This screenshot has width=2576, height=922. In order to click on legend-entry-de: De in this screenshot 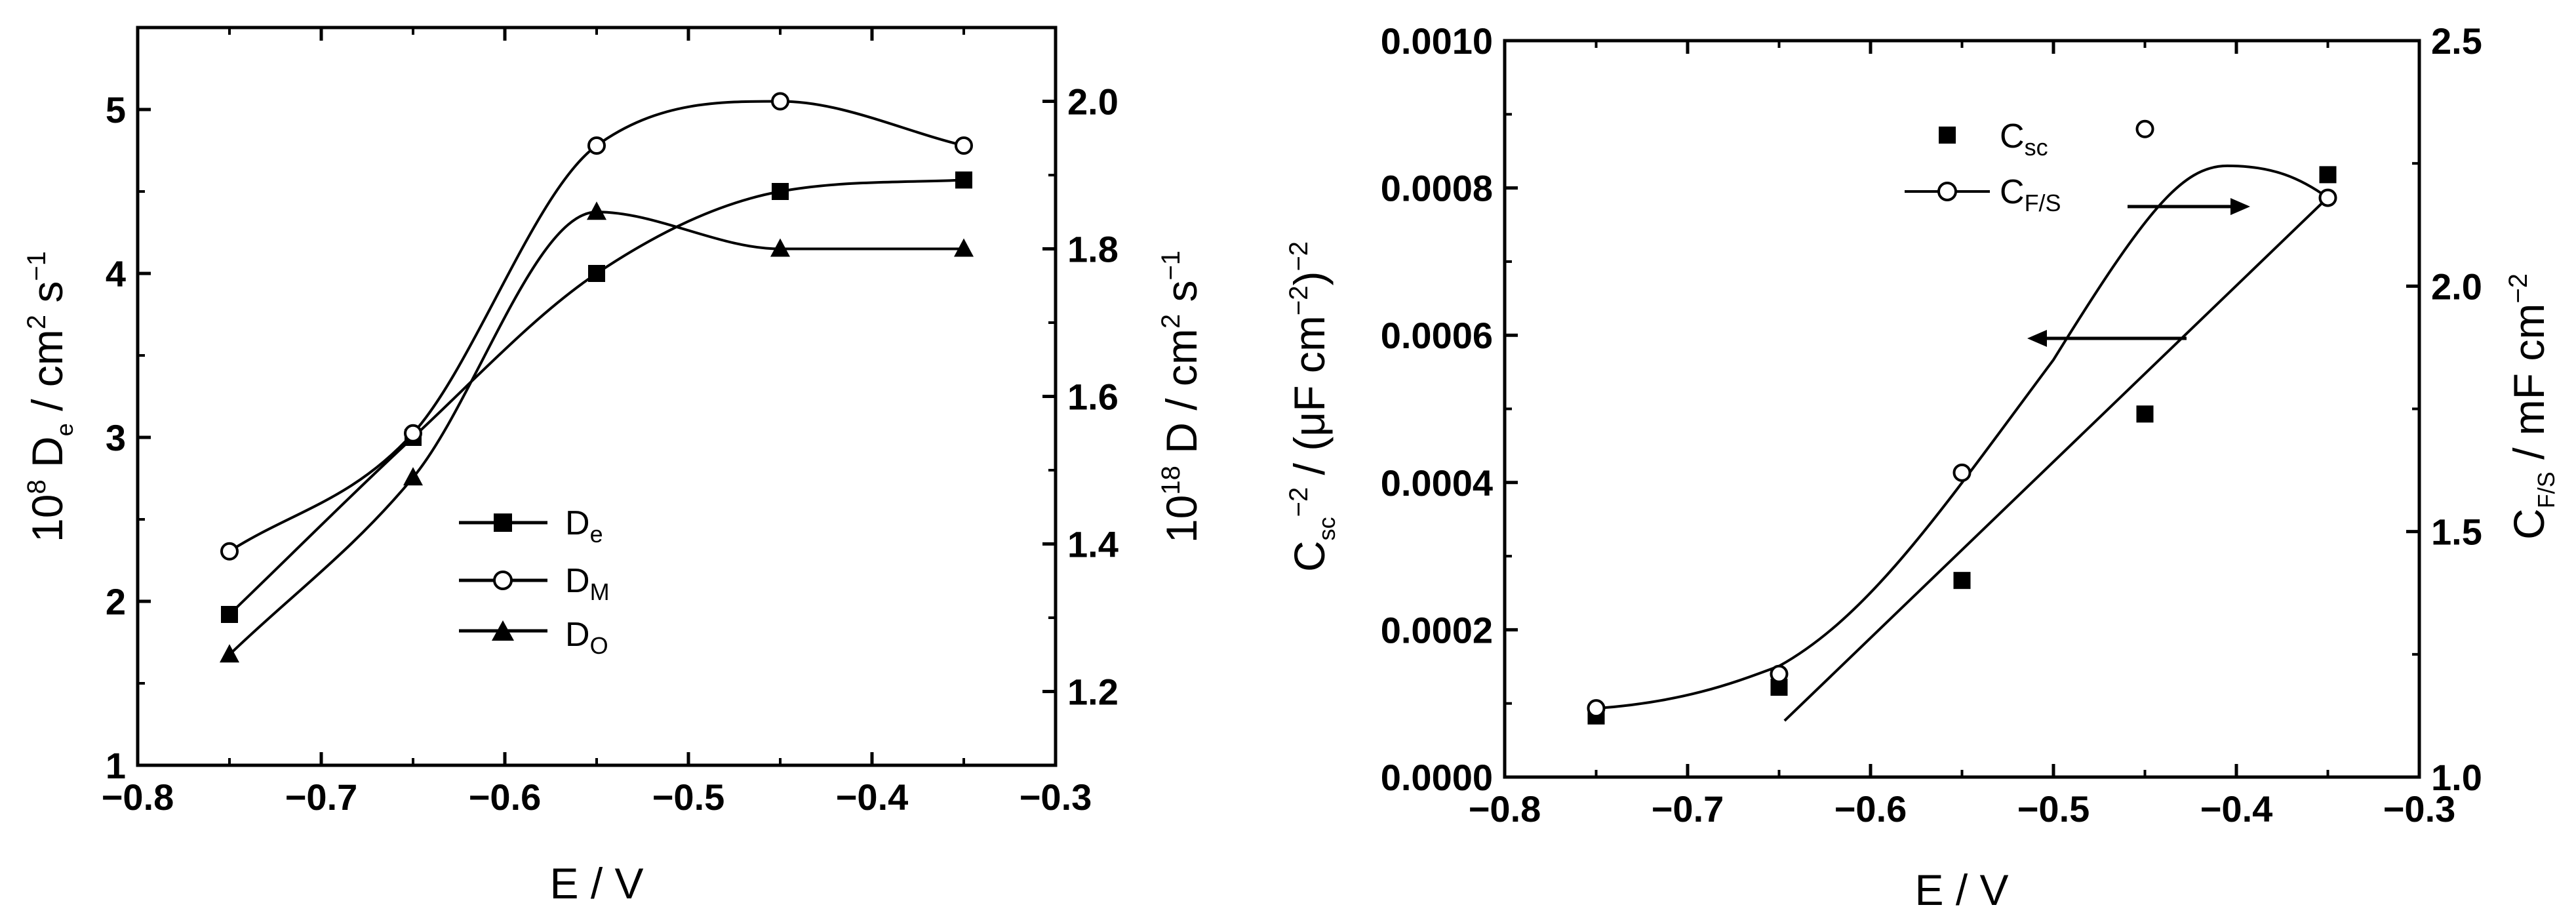, I will do `click(531, 526)`.